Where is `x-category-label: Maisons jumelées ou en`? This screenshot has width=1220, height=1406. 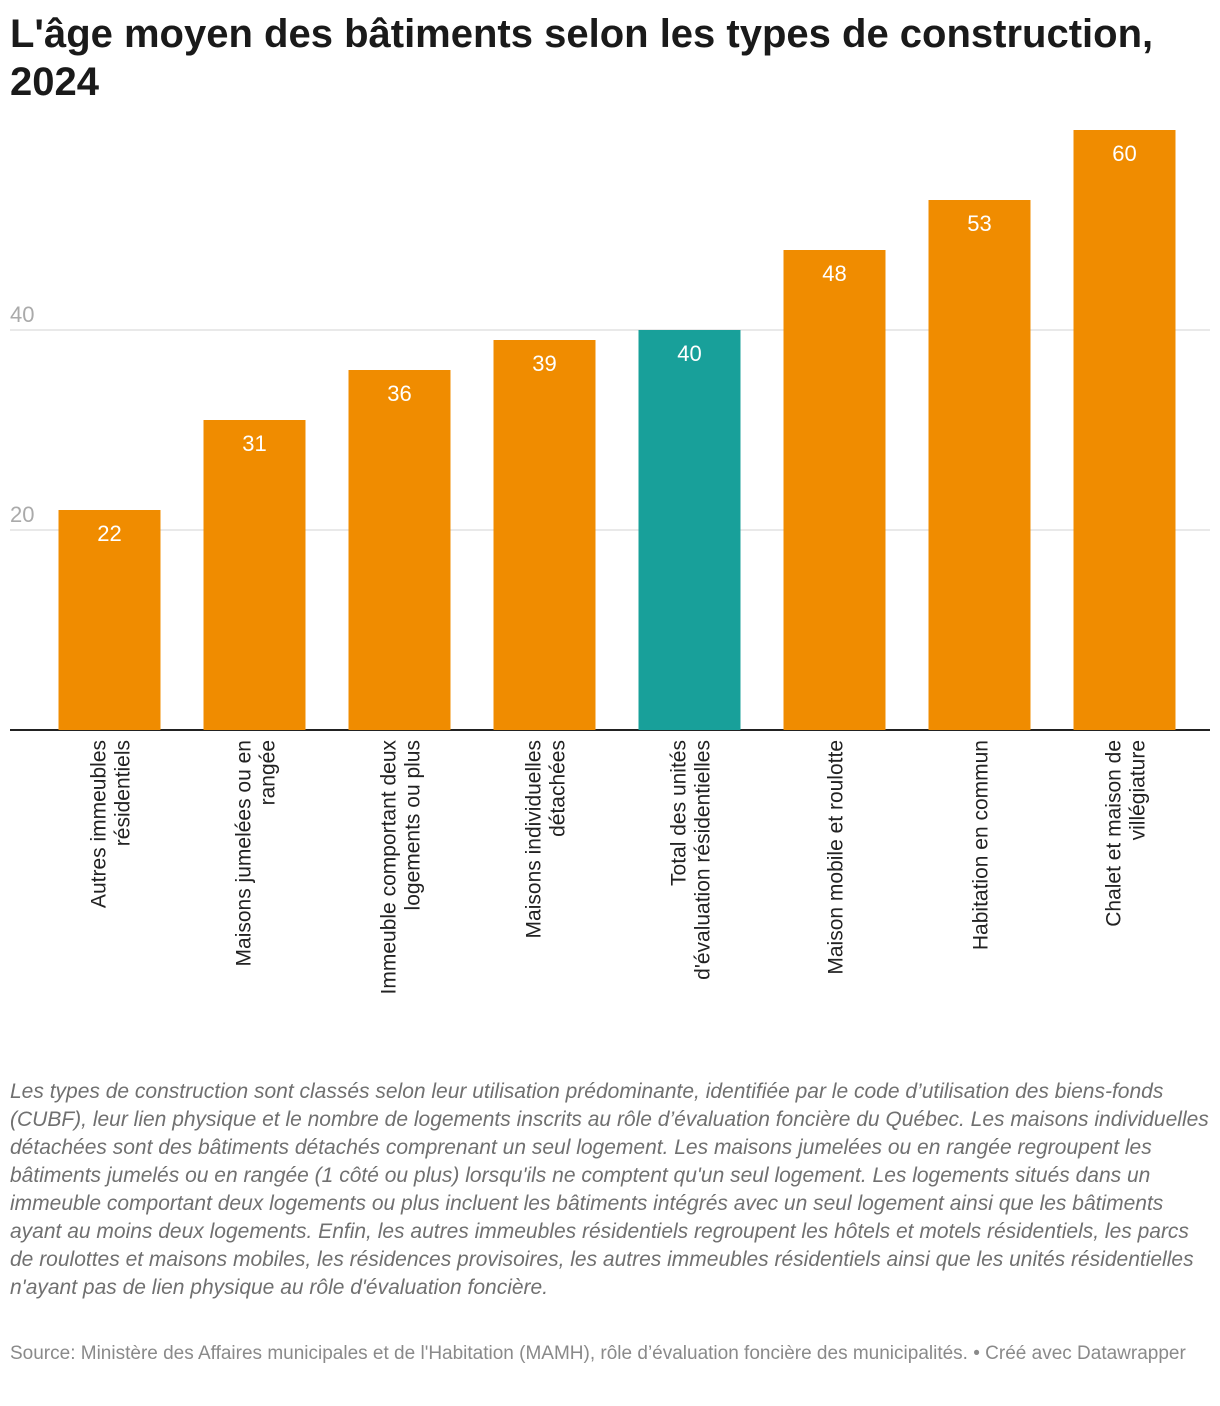 x-category-label: Maisons jumelées ou en is located at coordinates (244, 853).